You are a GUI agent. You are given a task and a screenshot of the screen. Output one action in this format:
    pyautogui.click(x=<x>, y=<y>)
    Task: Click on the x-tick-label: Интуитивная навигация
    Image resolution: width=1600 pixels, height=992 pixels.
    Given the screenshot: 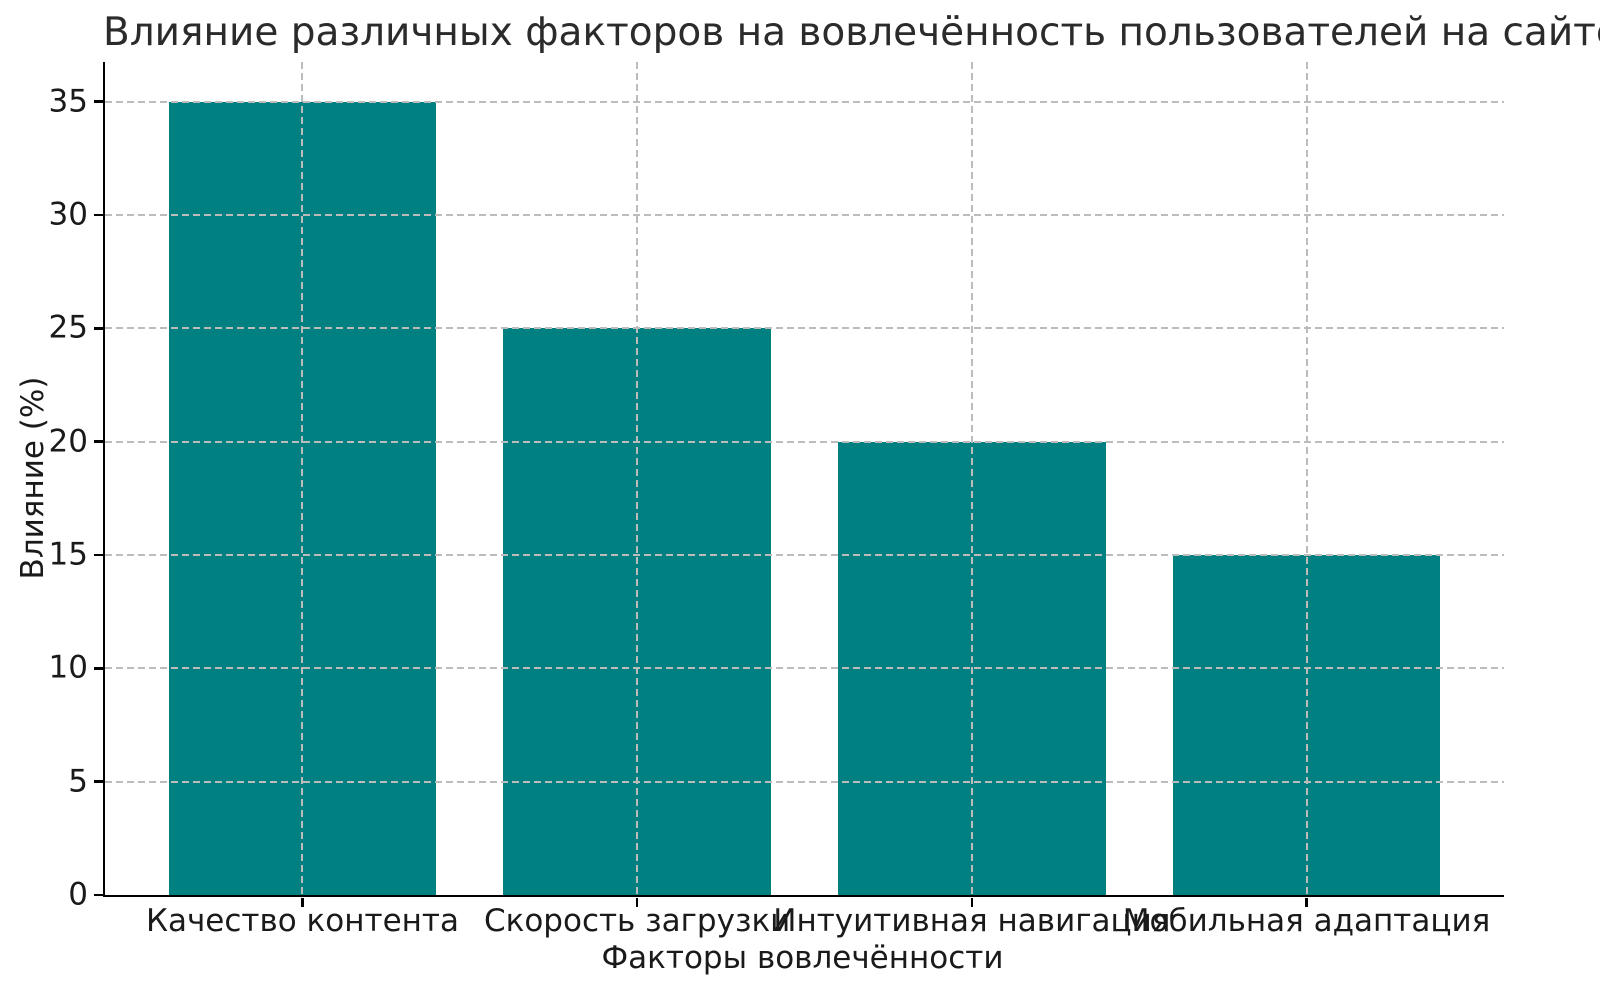 What is the action you would take?
    pyautogui.click(x=972, y=921)
    